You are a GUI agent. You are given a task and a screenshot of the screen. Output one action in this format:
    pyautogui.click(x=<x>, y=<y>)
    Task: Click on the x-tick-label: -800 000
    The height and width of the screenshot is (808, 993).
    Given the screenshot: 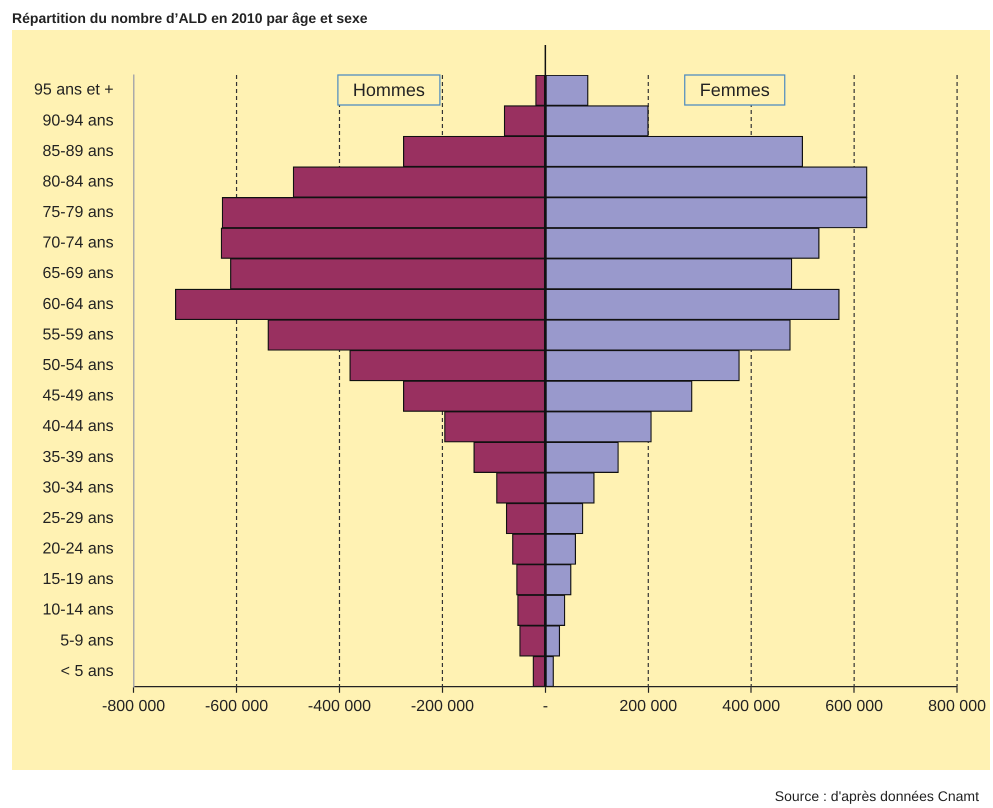 What is the action you would take?
    pyautogui.click(x=134, y=706)
    